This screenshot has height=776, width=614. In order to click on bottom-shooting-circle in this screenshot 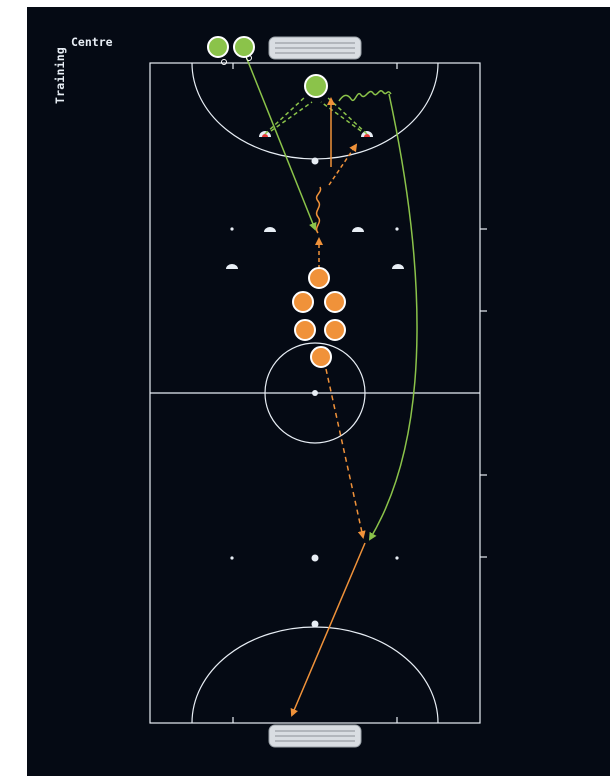, I will do `click(315, 675)`.